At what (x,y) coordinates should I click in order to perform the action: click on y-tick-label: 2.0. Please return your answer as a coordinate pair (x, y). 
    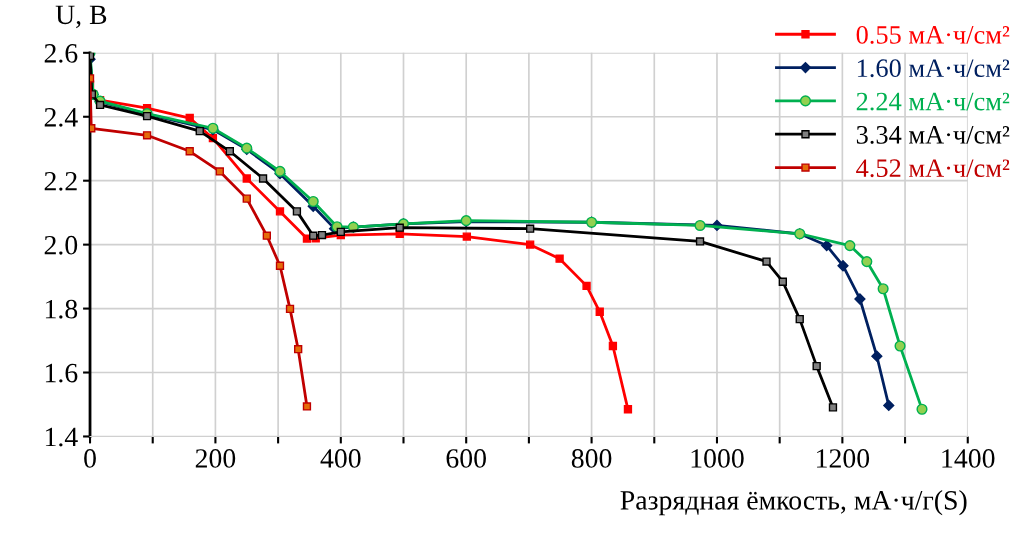
    Looking at the image, I should click on (61, 245).